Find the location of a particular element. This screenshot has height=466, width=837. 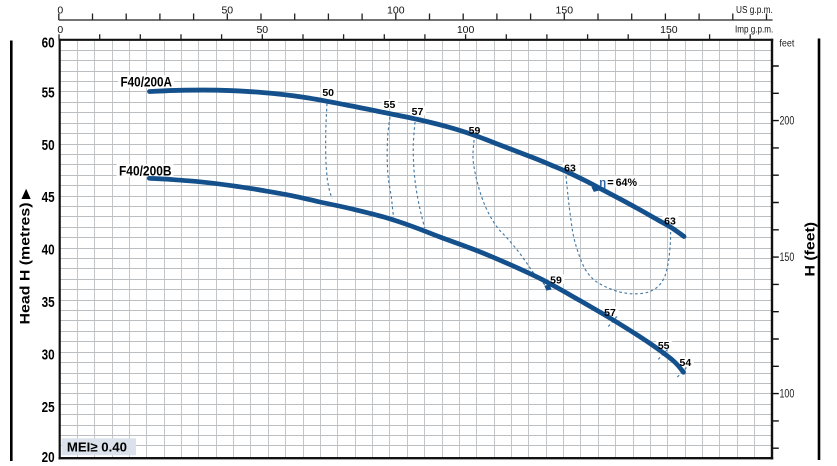

svg-text: F40/200B is located at coordinates (145, 171).